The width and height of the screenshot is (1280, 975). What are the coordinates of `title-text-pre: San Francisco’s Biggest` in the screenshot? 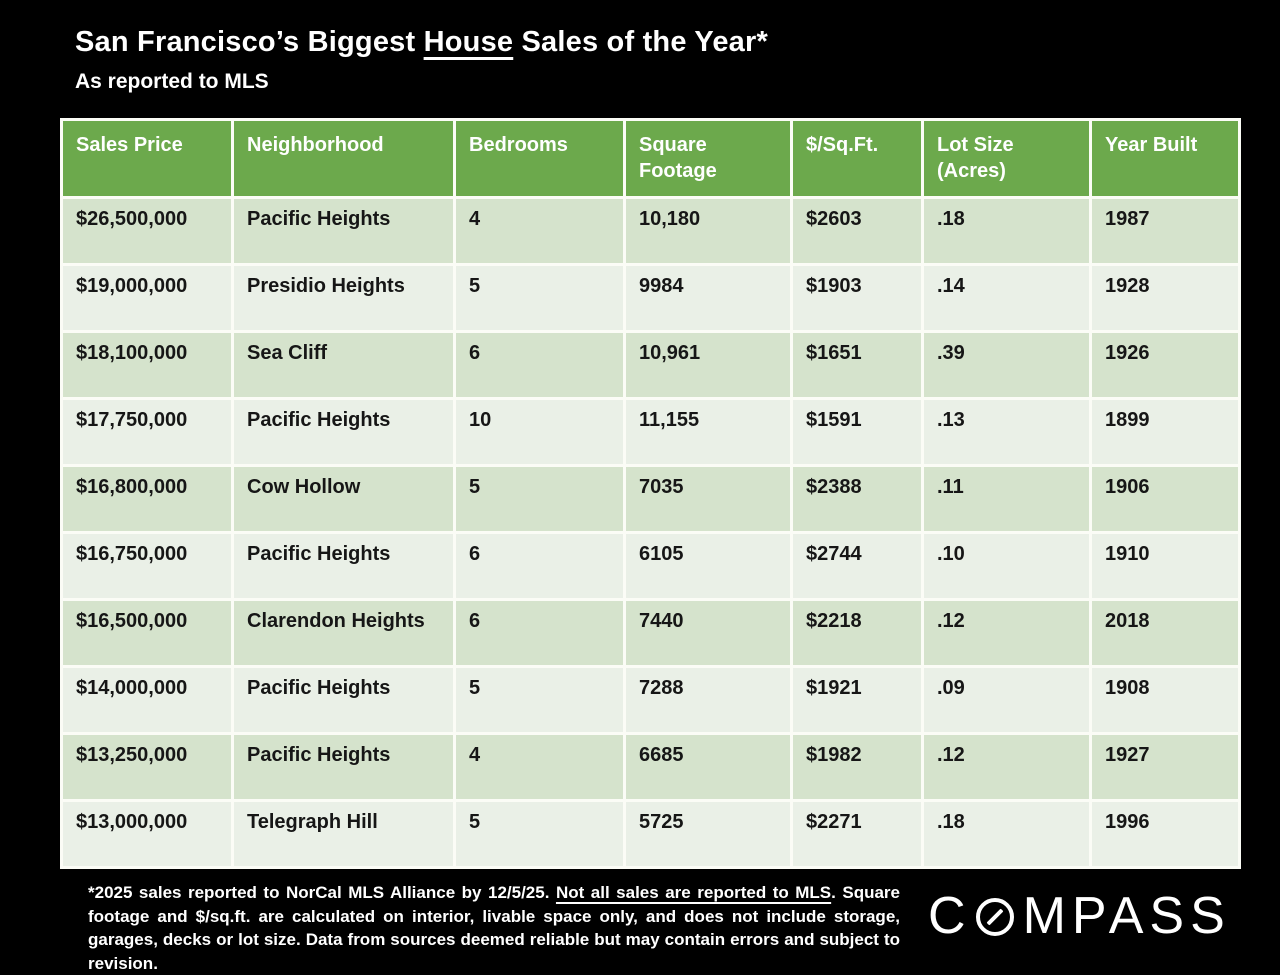 It's located at (249, 42).